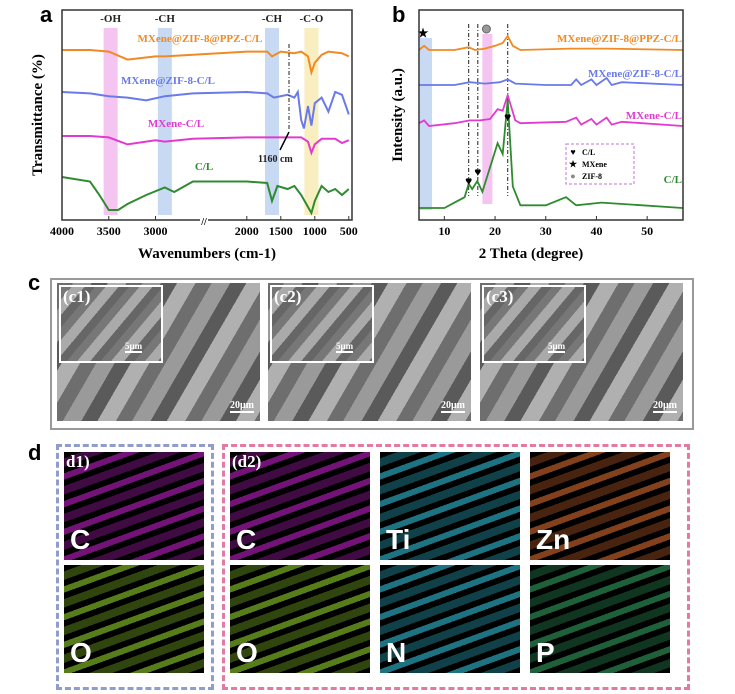  What do you see at coordinates (500, 296) in the screenshot?
I see `image-tag: (c3)` at bounding box center [500, 296].